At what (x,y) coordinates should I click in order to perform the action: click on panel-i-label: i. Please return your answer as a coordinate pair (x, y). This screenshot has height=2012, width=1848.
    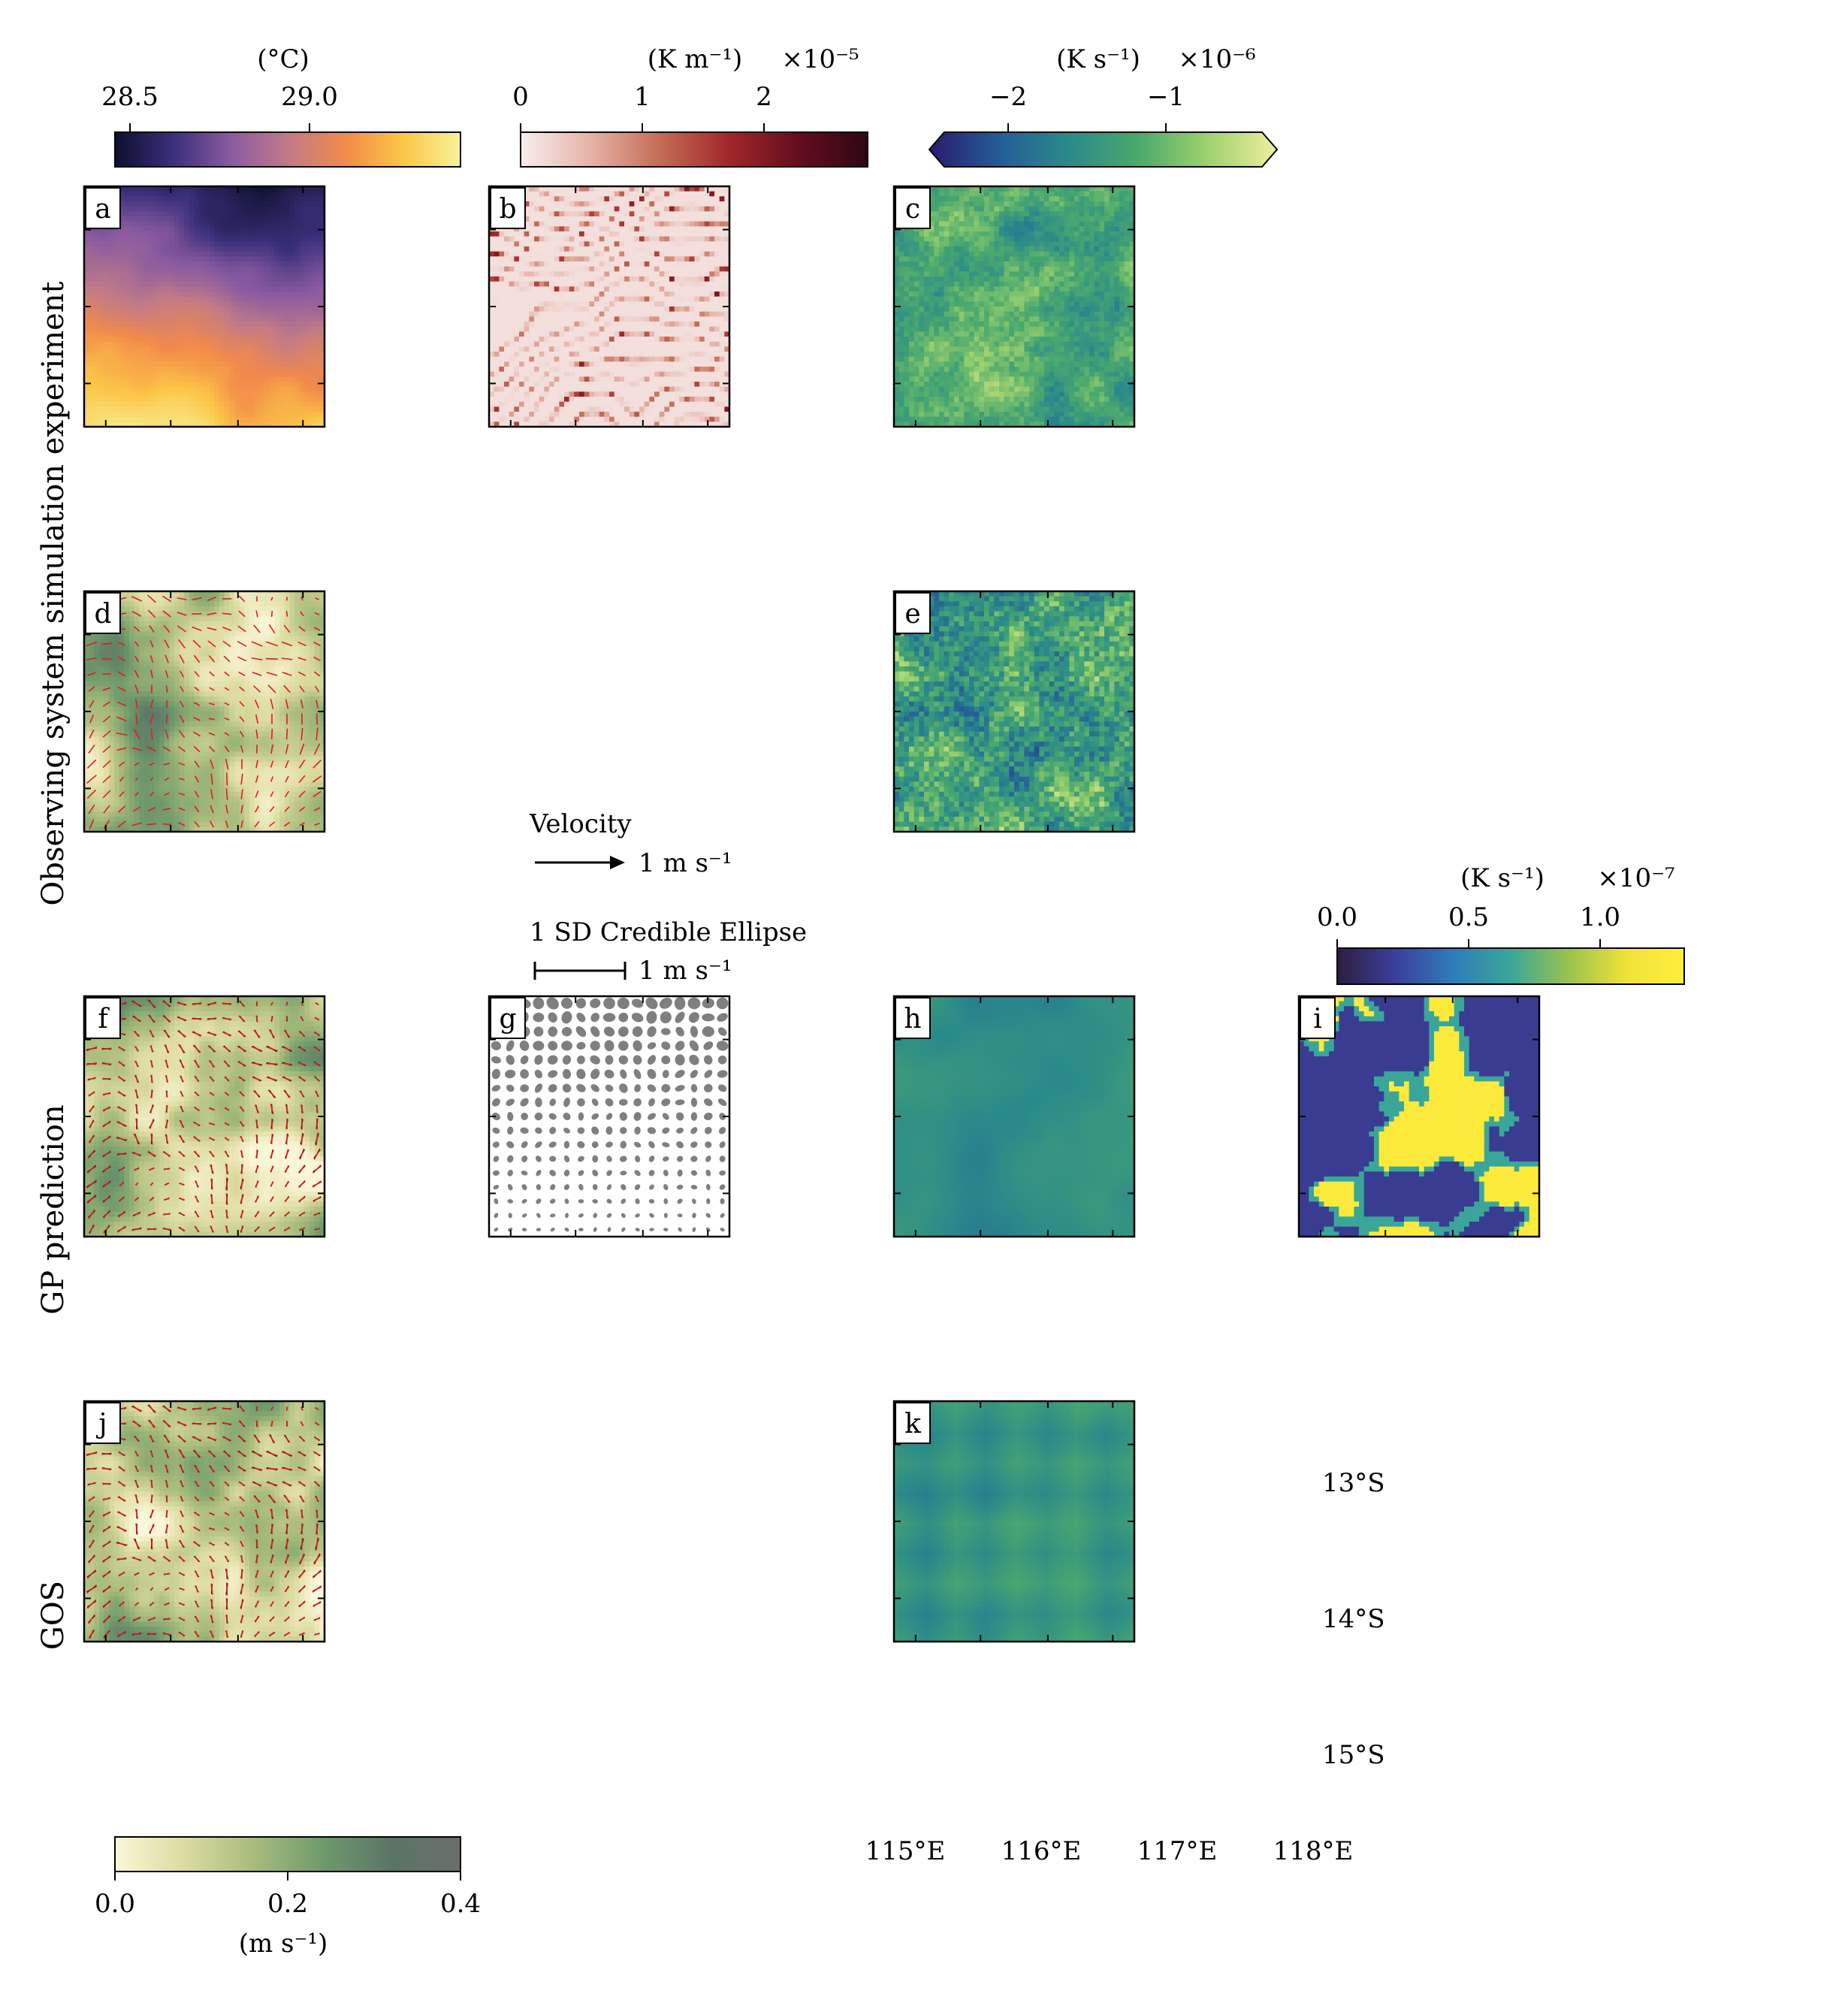
    Looking at the image, I should click on (1317, 1019).